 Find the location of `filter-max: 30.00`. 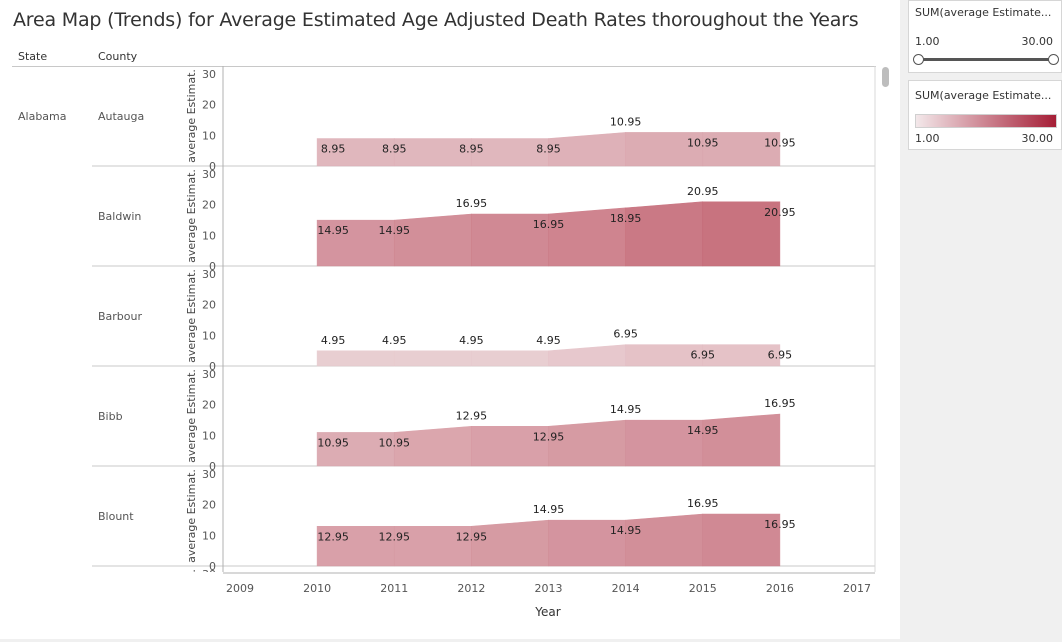

filter-max: 30.00 is located at coordinates (1037, 41).